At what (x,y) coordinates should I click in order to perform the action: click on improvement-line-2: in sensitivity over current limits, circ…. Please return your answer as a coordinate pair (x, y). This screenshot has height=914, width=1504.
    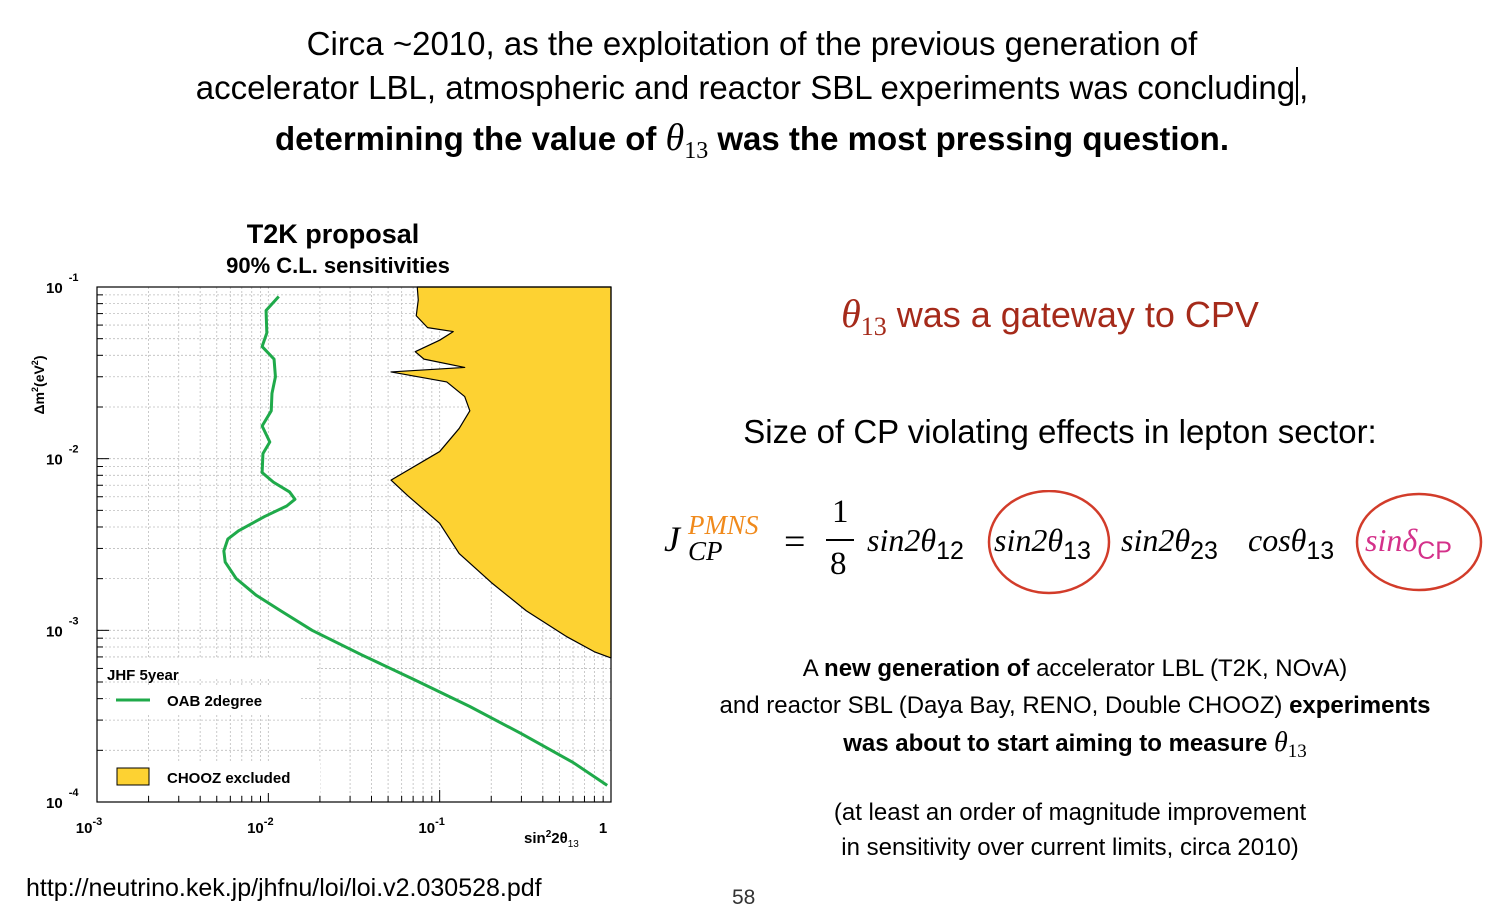
    Looking at the image, I should click on (1070, 847).